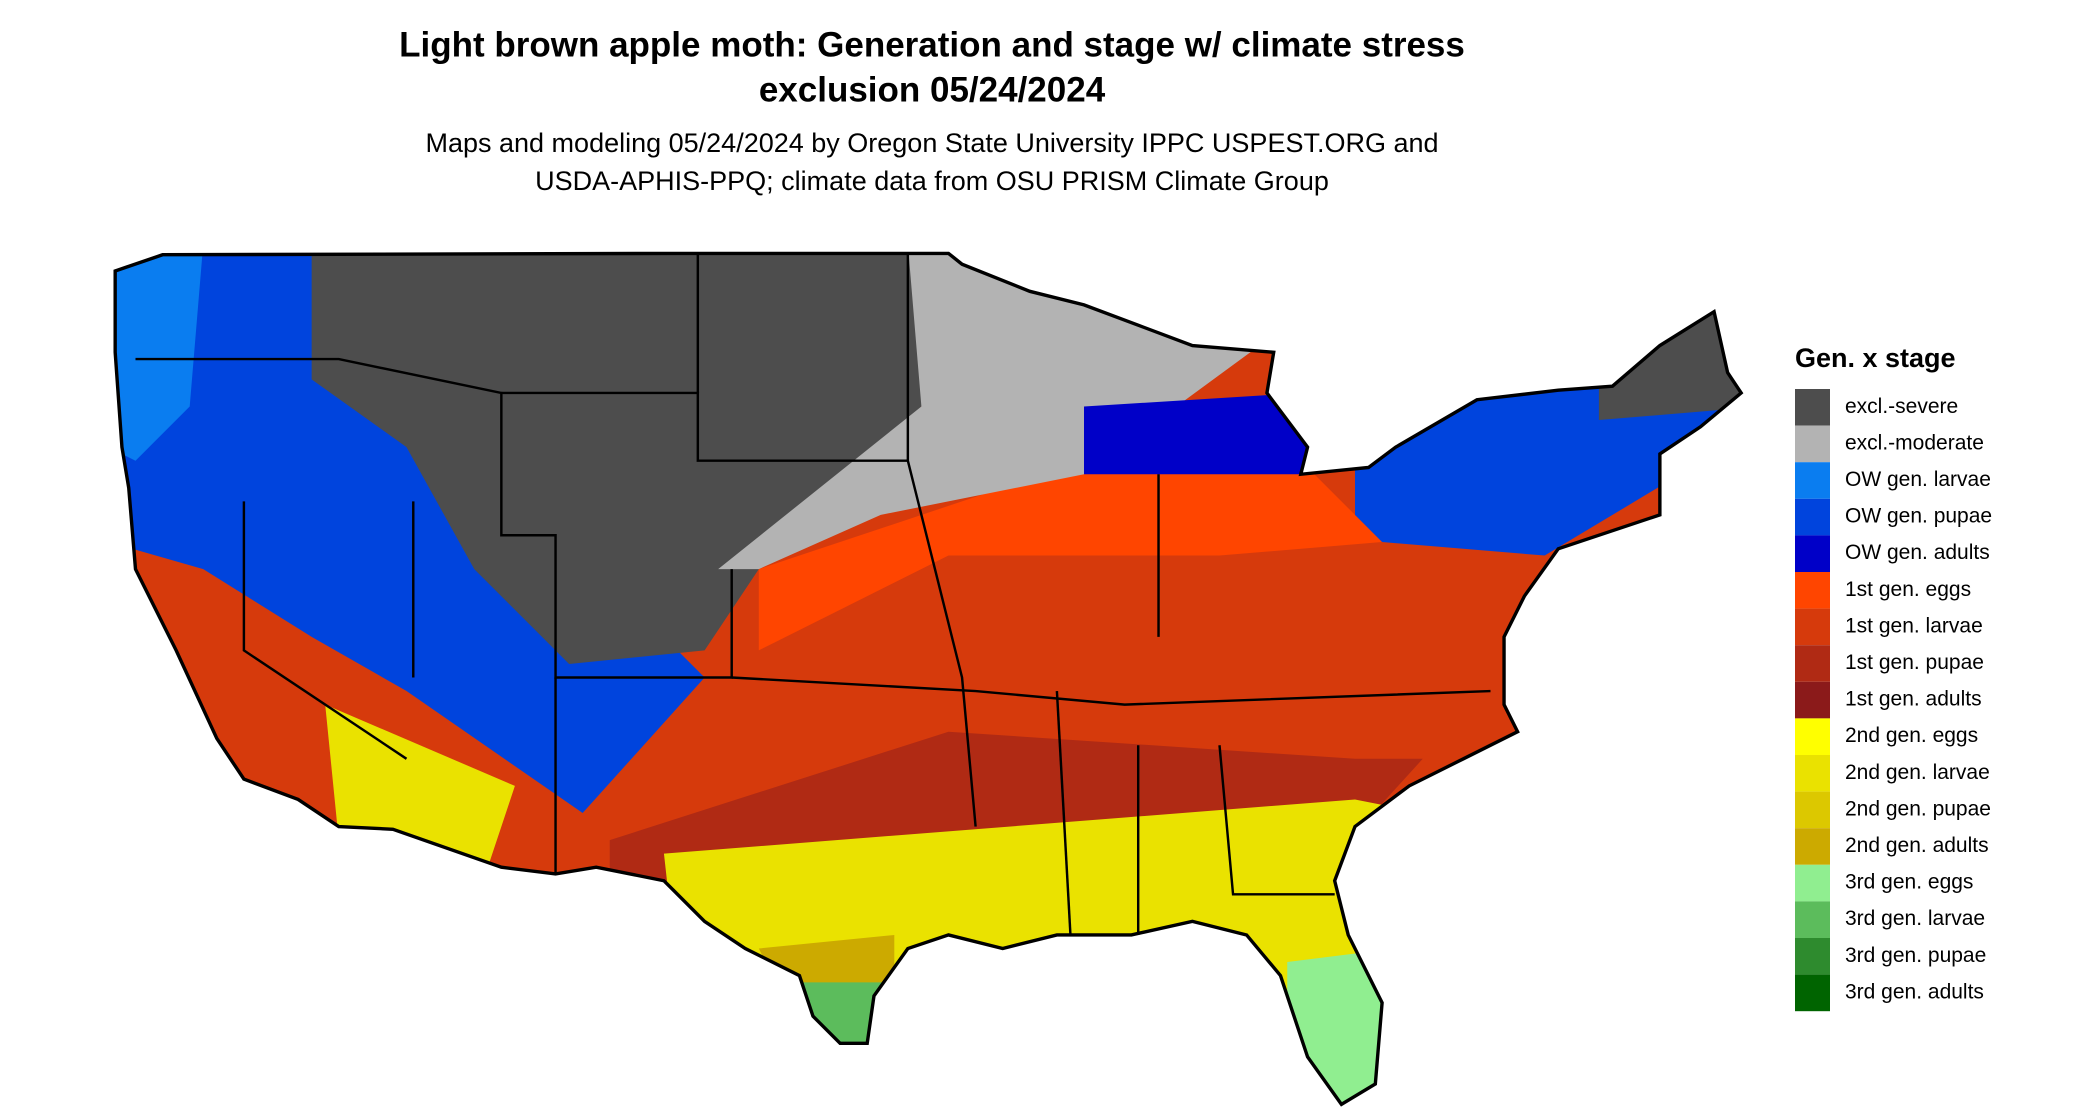 This screenshot has height=1116, width=2100. I want to click on legend-label: 3rd gen. adults, so click(1914, 991).